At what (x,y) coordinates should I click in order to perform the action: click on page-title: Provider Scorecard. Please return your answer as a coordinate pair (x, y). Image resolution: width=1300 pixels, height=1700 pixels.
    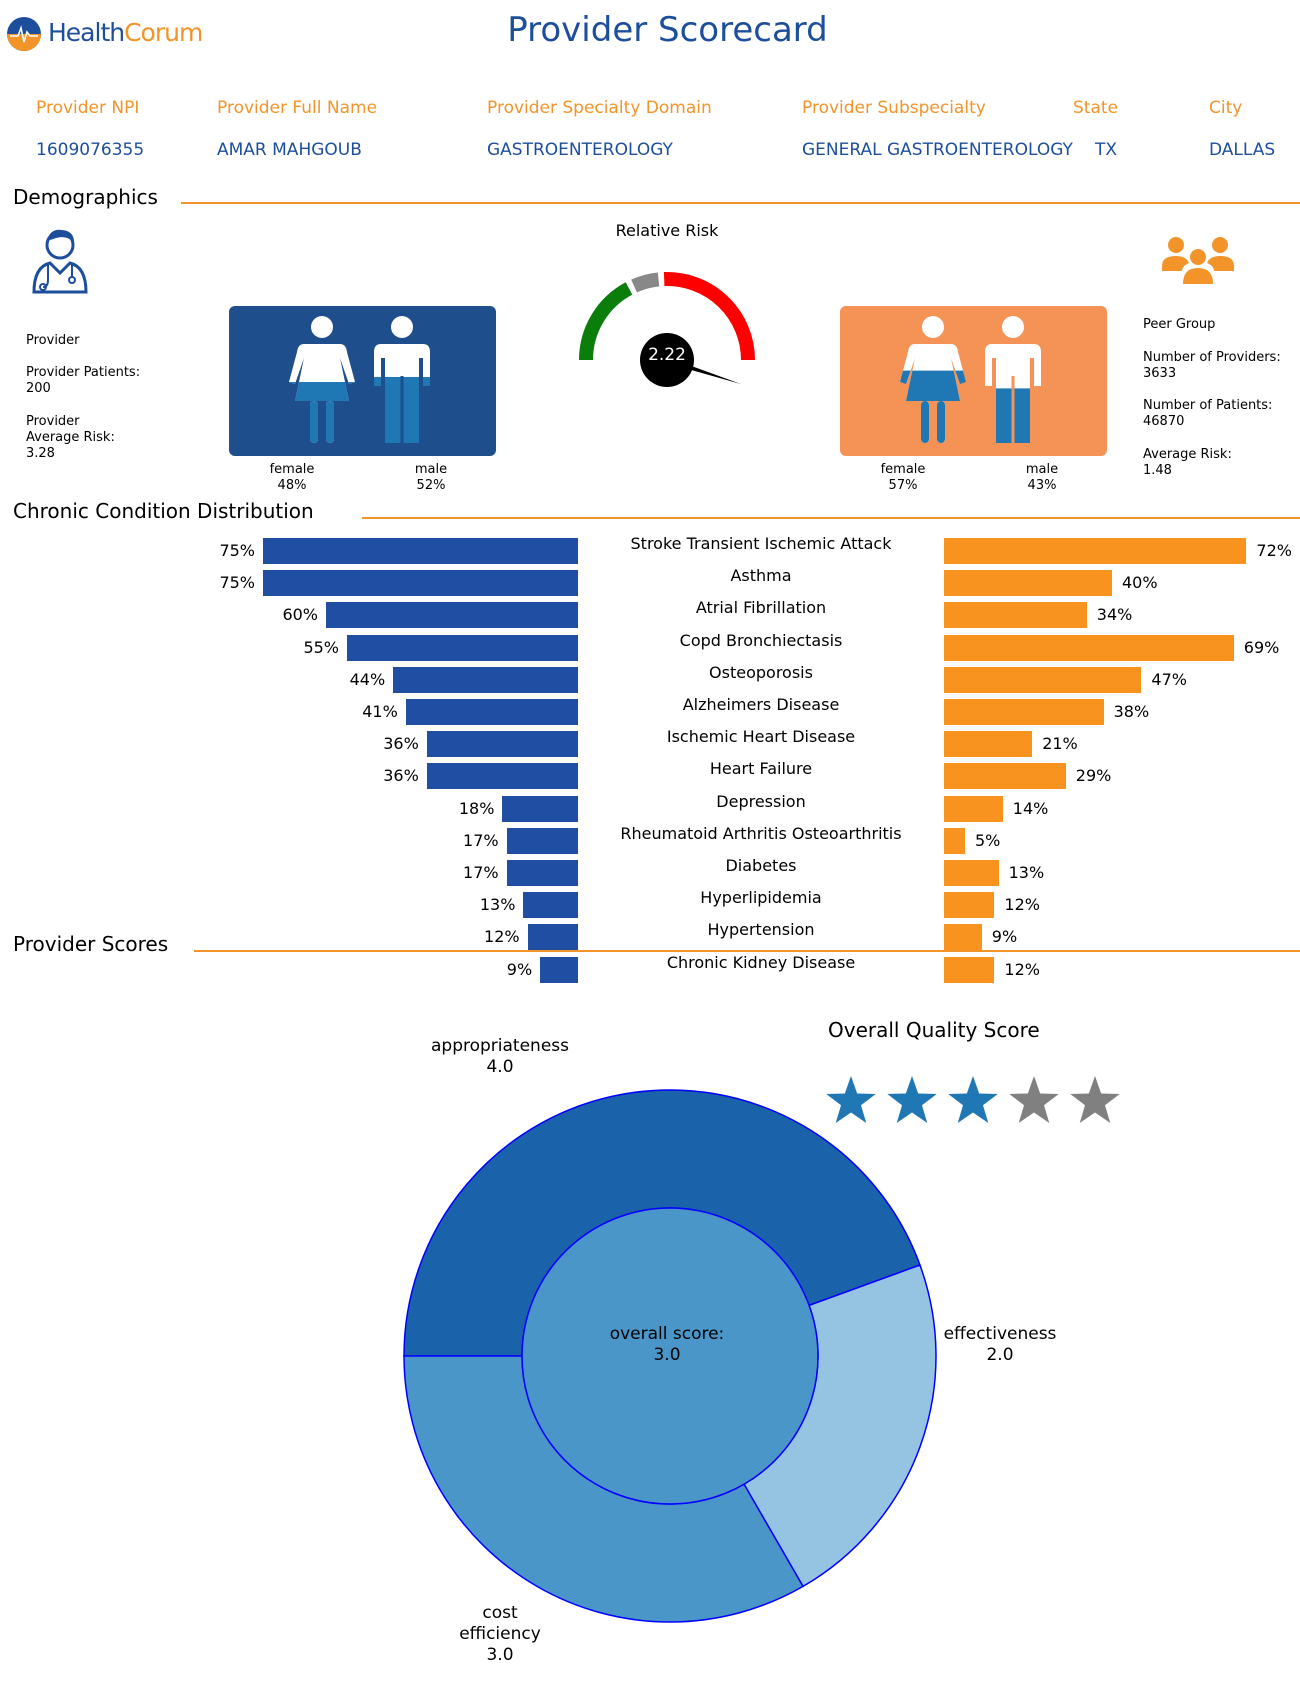
    Looking at the image, I should click on (667, 30).